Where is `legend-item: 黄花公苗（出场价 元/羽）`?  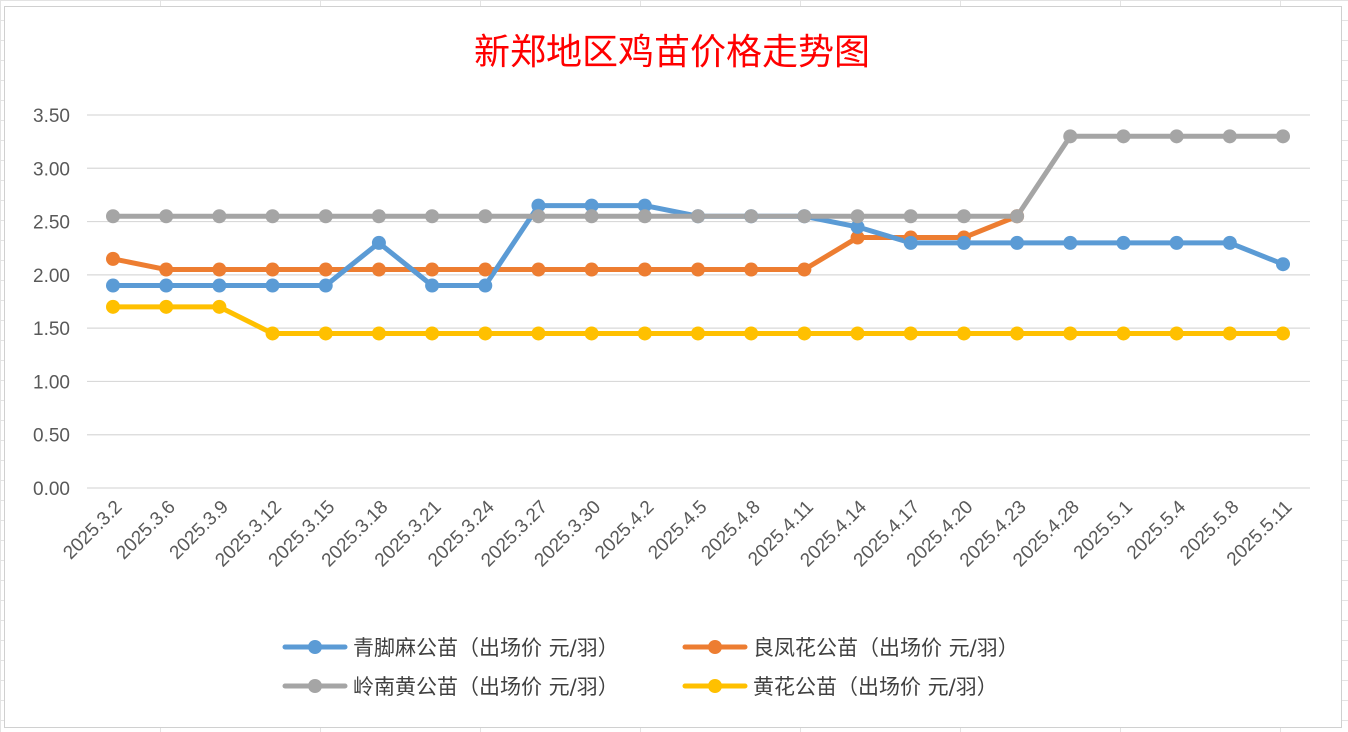 legend-item: 黄花公苗（出场价 元/羽） is located at coordinates (840, 687).